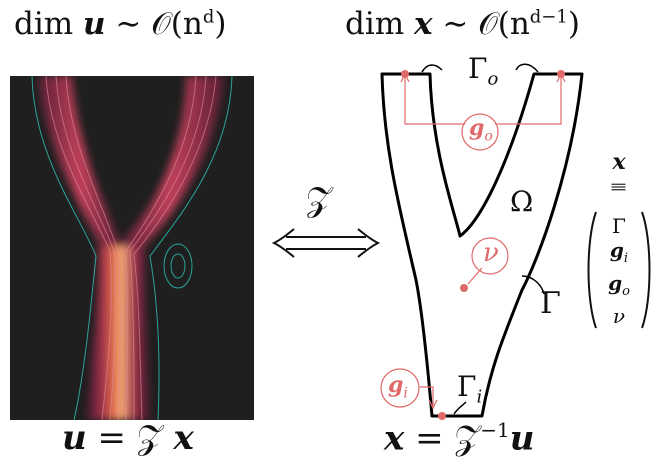 The image size is (667, 466). I want to click on right-title: dim x ∼ 𝒪(nd−1), so click(462, 24).